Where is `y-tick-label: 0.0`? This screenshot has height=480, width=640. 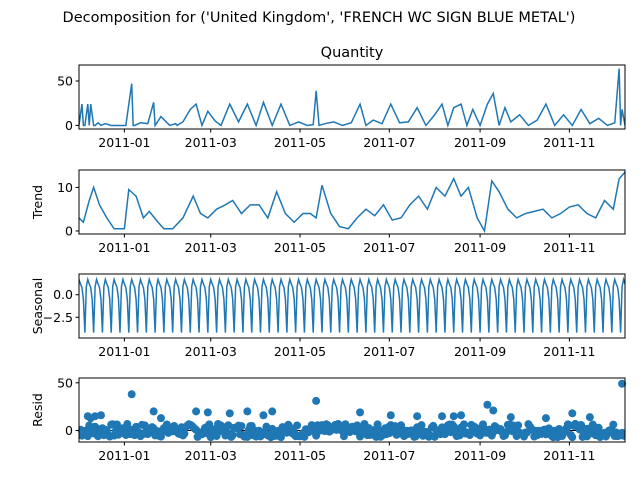
y-tick-label: 0.0 is located at coordinates (63, 294).